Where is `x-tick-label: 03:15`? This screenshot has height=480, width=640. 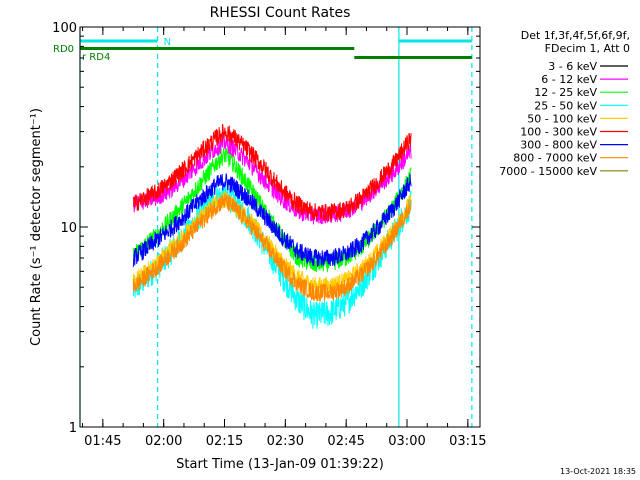
x-tick-label: 03:15 is located at coordinates (467, 441).